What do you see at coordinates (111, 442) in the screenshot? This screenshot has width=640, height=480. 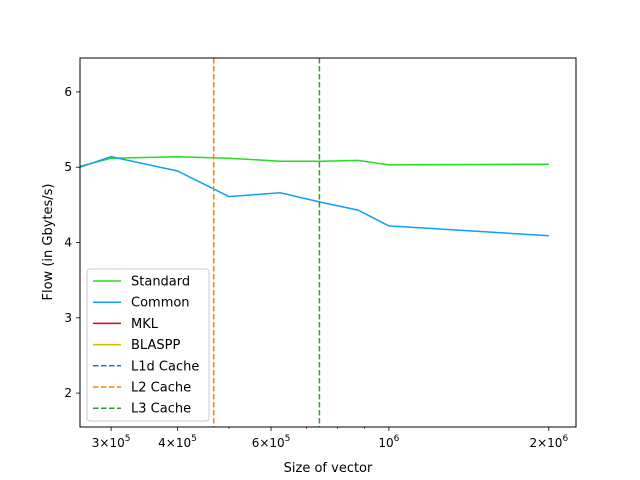 I see `x-tick-label: 3×10⁵` at bounding box center [111, 442].